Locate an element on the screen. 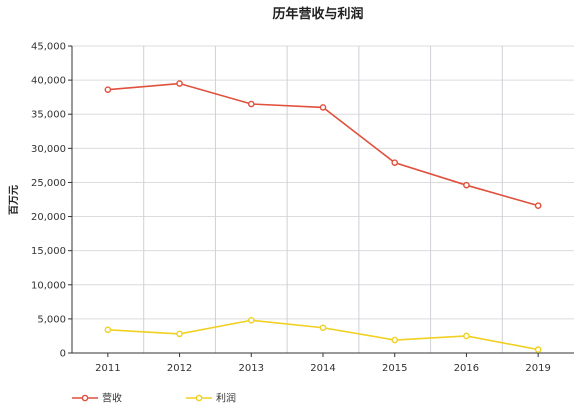  legend-label: 营收 is located at coordinates (112, 398).